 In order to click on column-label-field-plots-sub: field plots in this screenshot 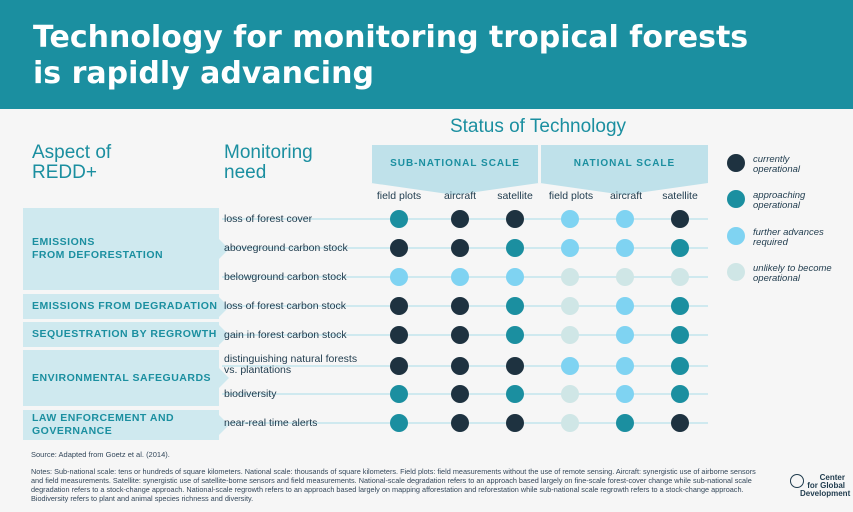, I will do `click(399, 196)`.